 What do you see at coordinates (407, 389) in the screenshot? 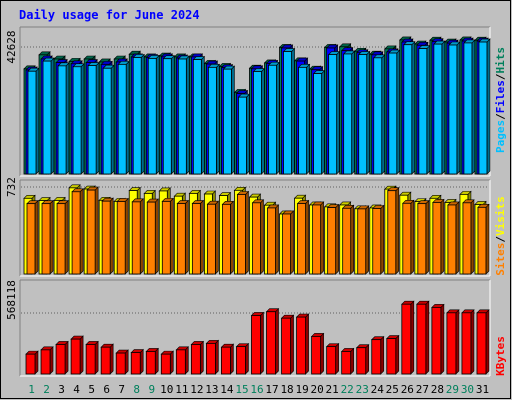
I see `day-label: 26` at bounding box center [407, 389].